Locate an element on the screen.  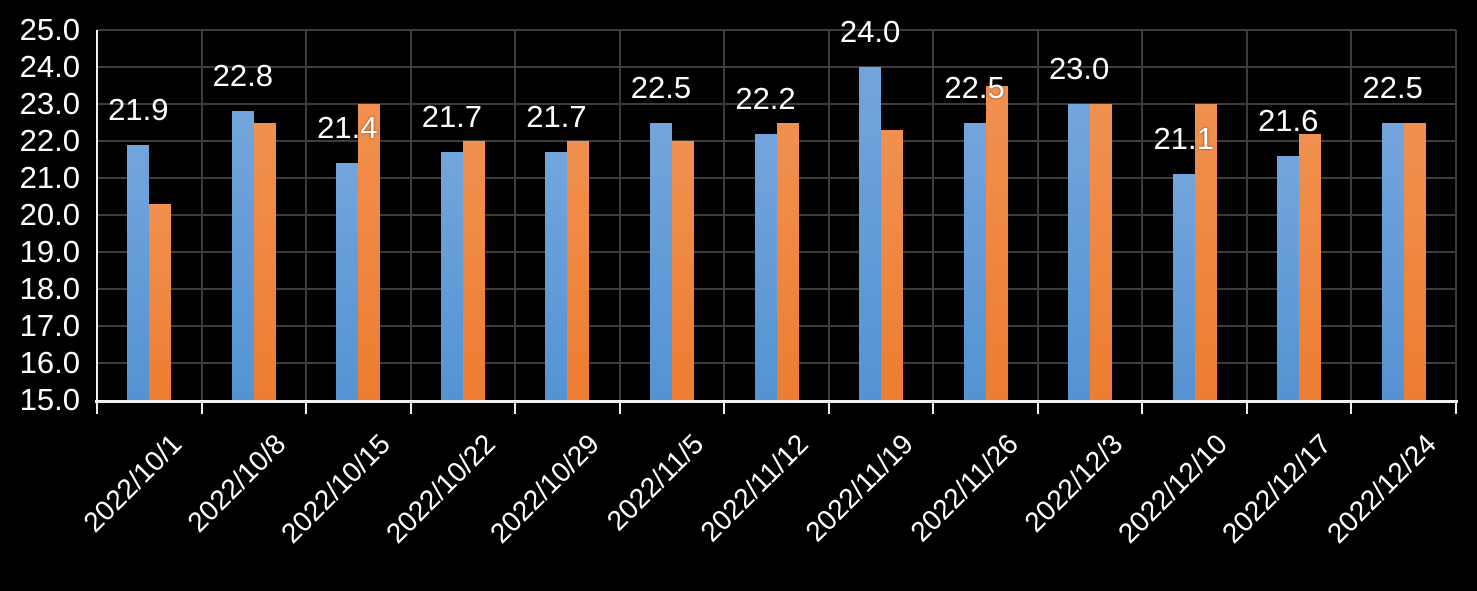
x-tick-label: 2022/10/15 is located at coordinates (336, 489).